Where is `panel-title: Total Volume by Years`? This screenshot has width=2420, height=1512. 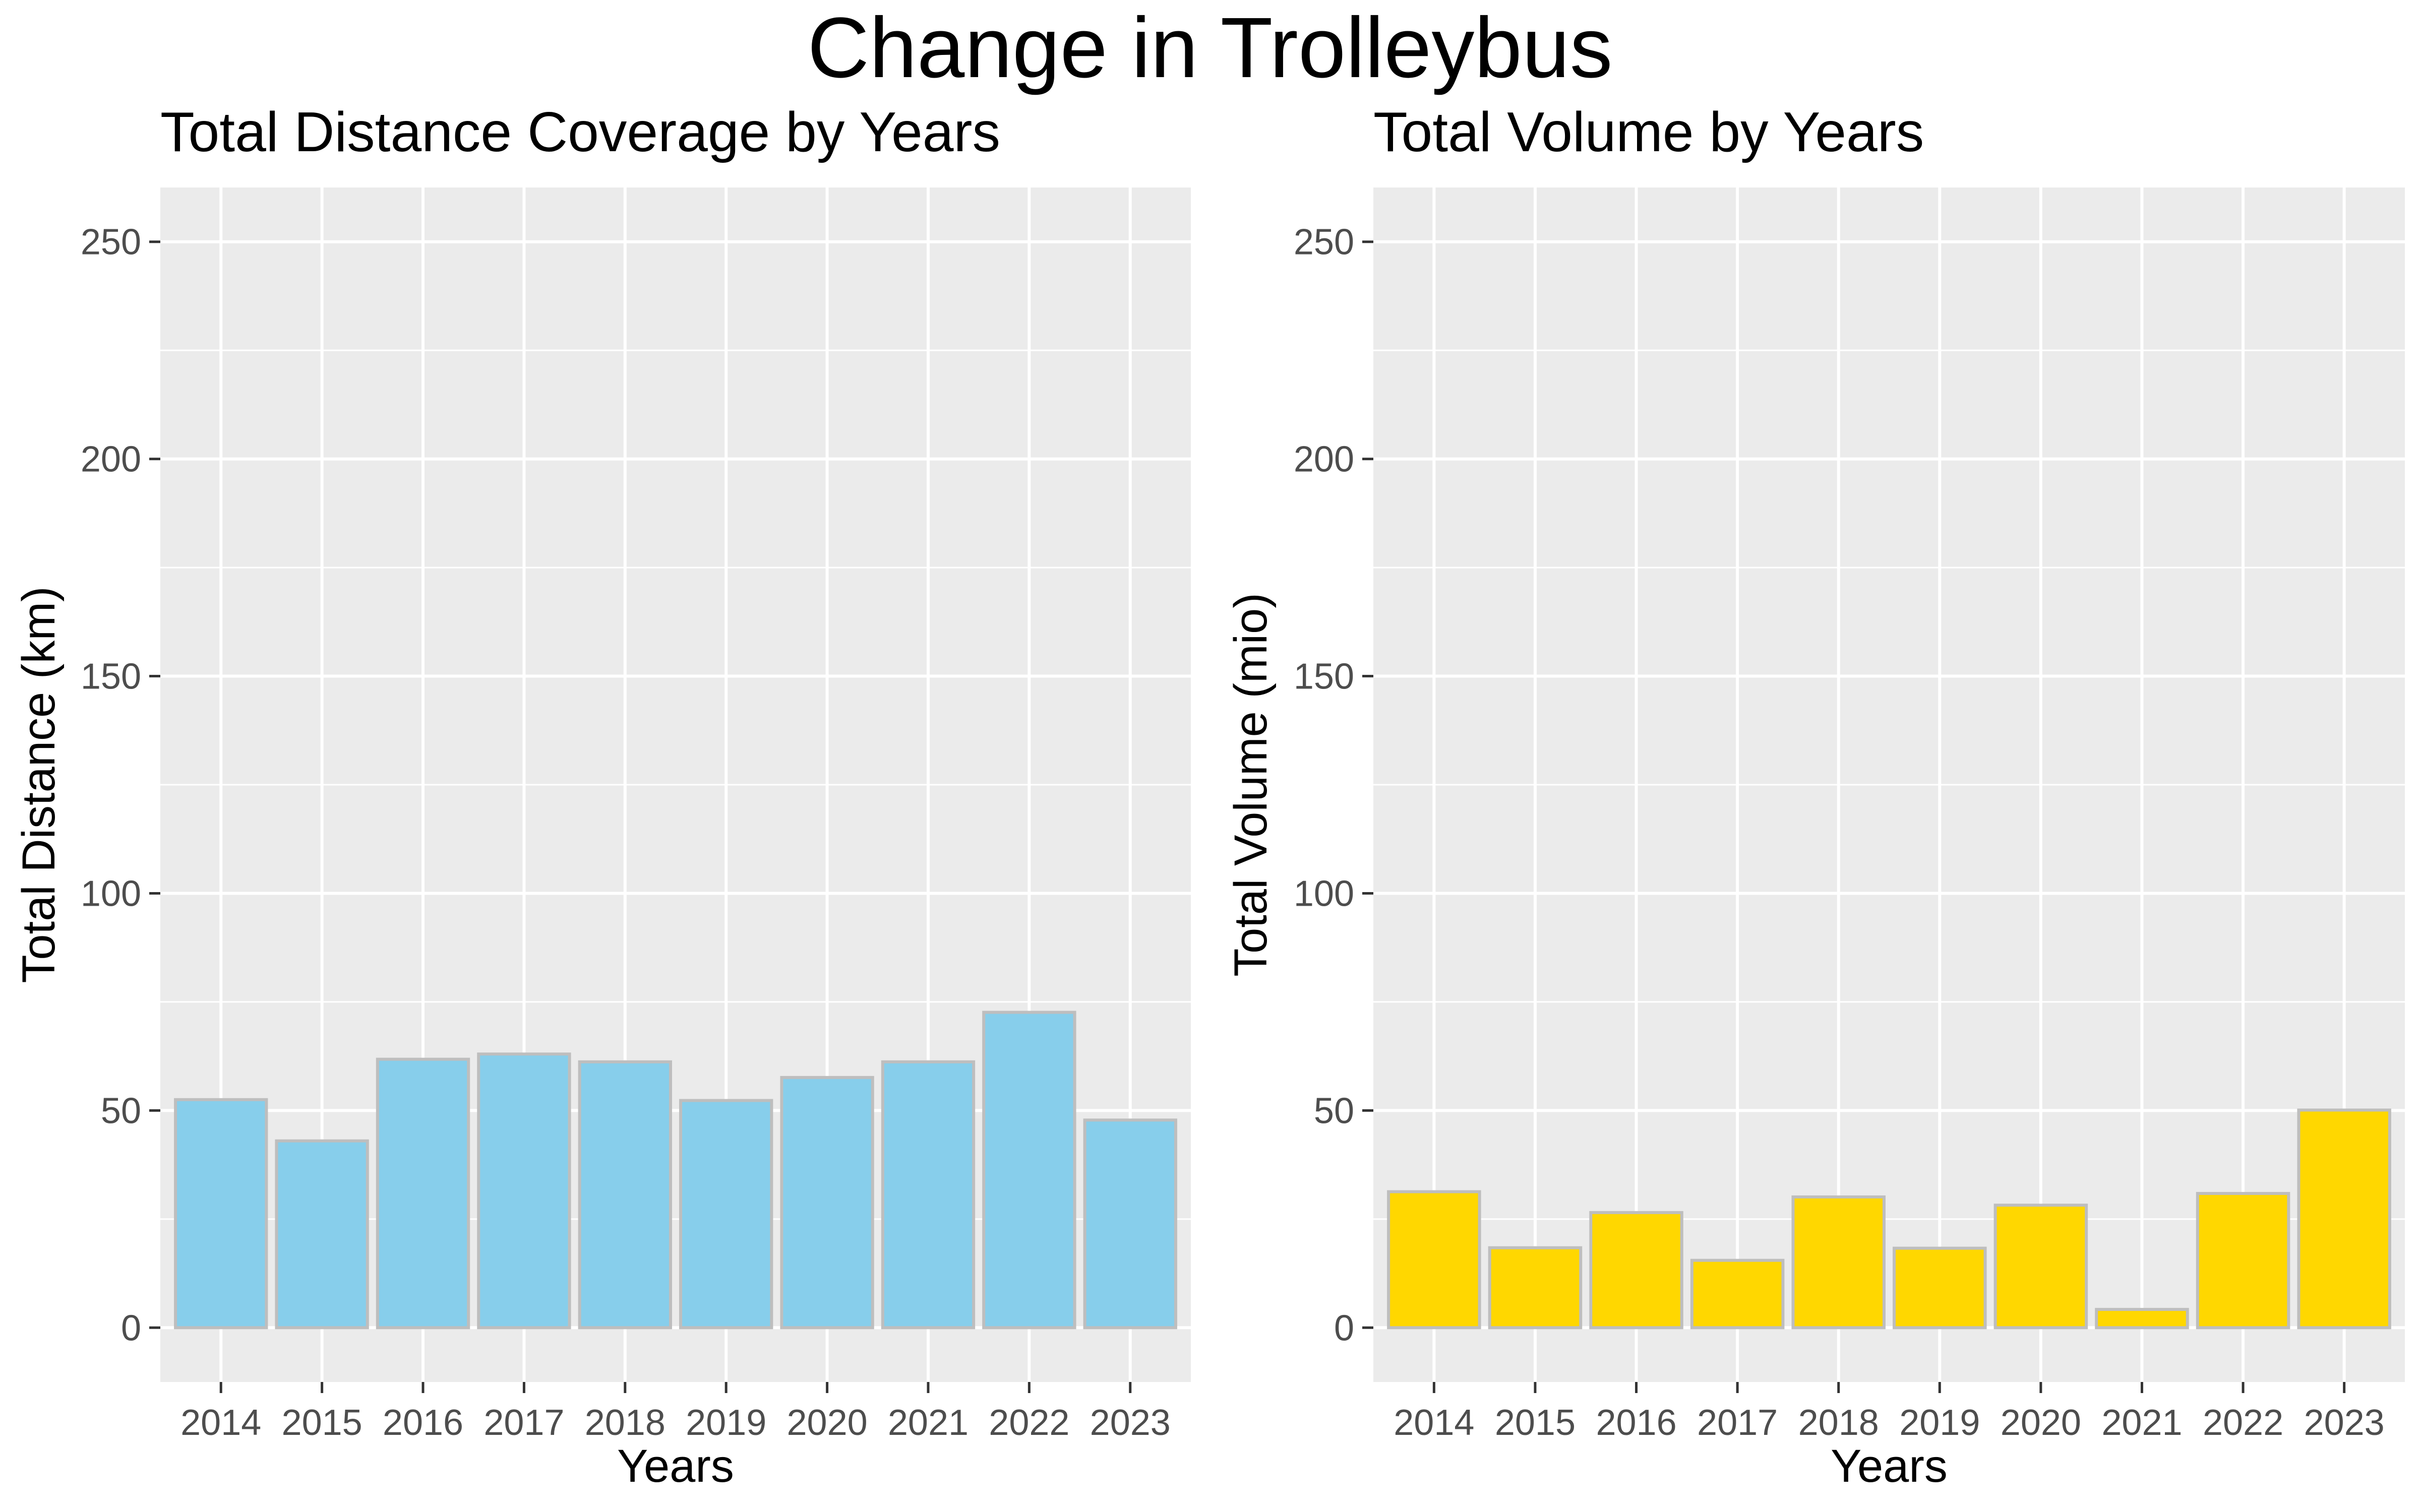 panel-title: Total Volume by Years is located at coordinates (1648, 132).